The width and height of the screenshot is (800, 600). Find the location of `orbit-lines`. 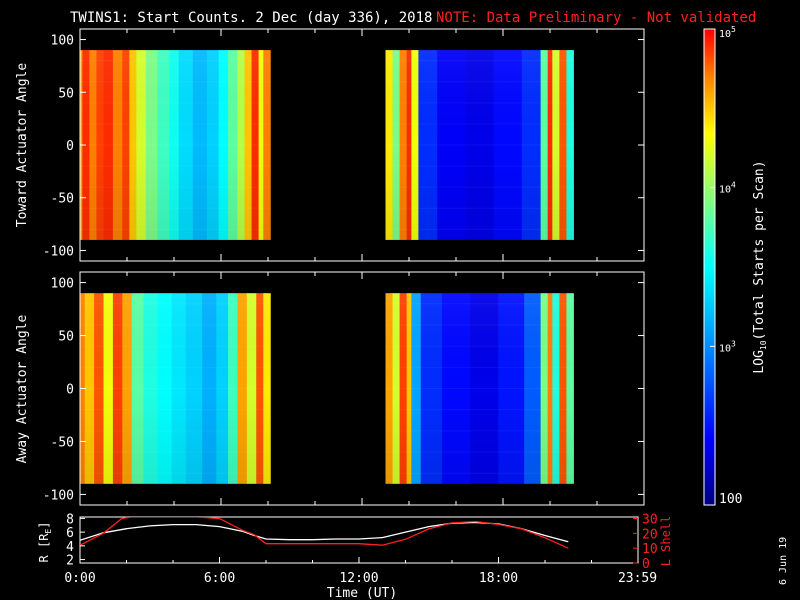

orbit-lines is located at coordinates (324, 533).